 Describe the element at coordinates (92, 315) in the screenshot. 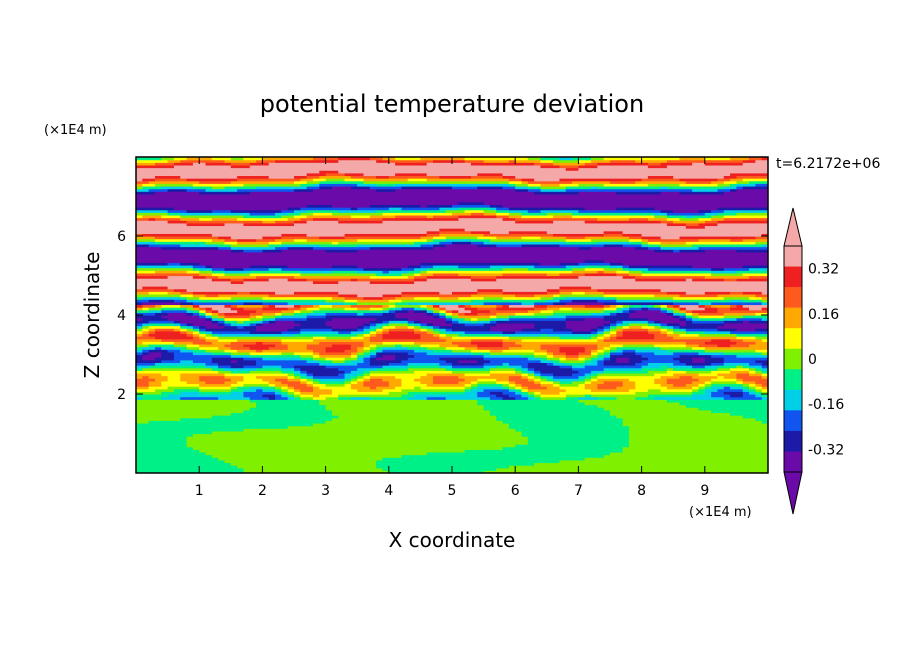

I see `y-axis-label: Z coordinate` at that location.